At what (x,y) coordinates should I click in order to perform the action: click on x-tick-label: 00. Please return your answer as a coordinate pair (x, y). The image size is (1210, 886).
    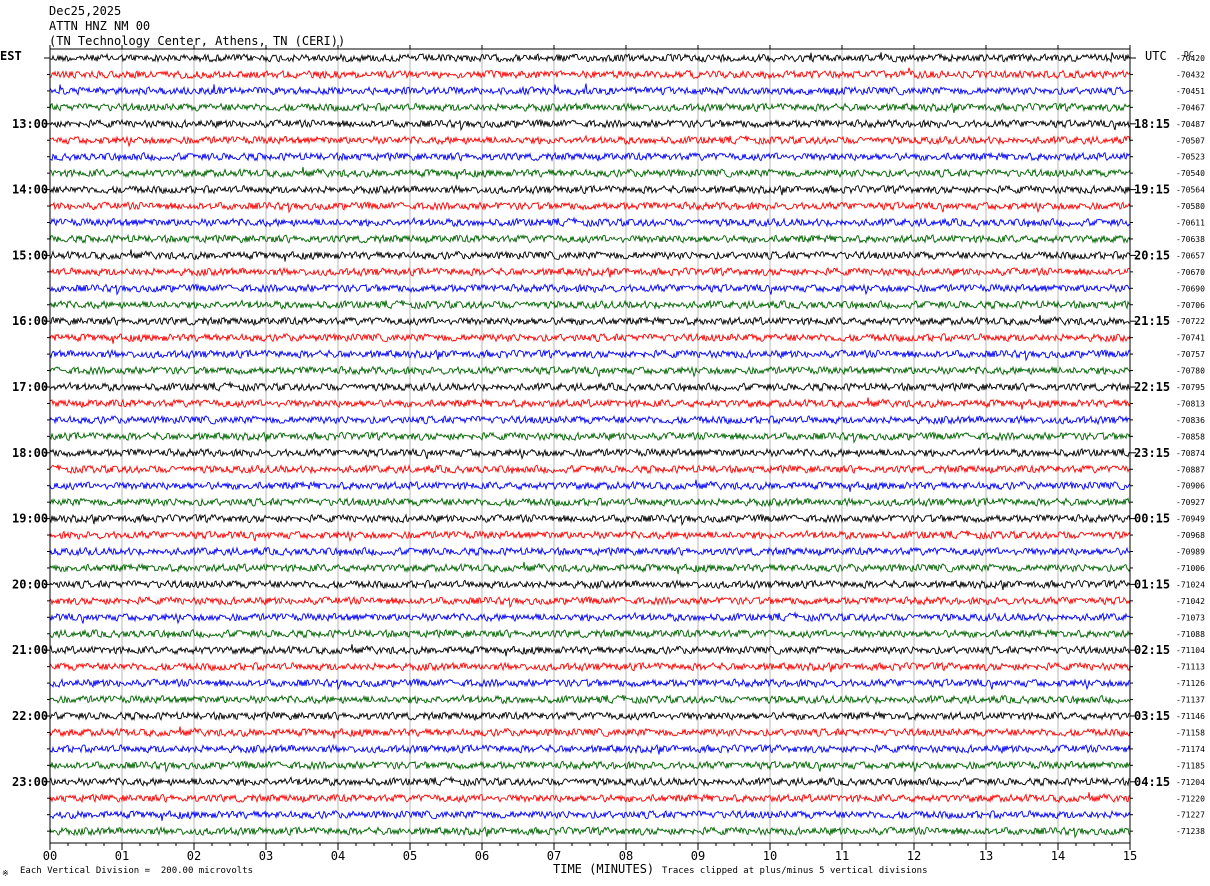
    Looking at the image, I should click on (50, 856).